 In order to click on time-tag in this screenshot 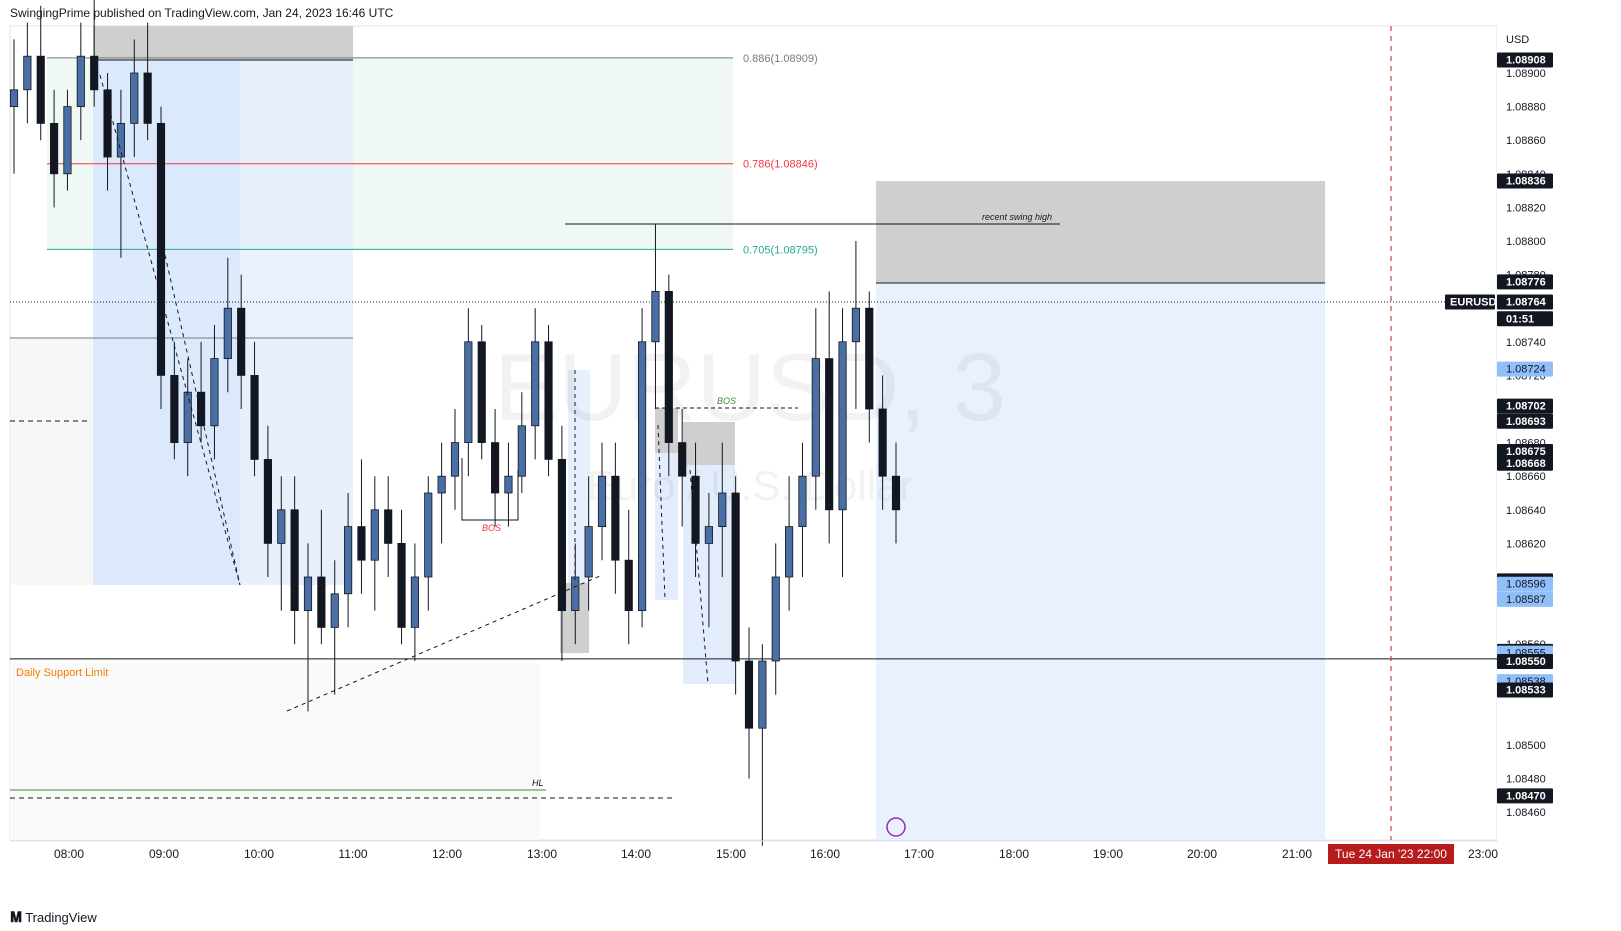, I will do `click(1391, 854)`.